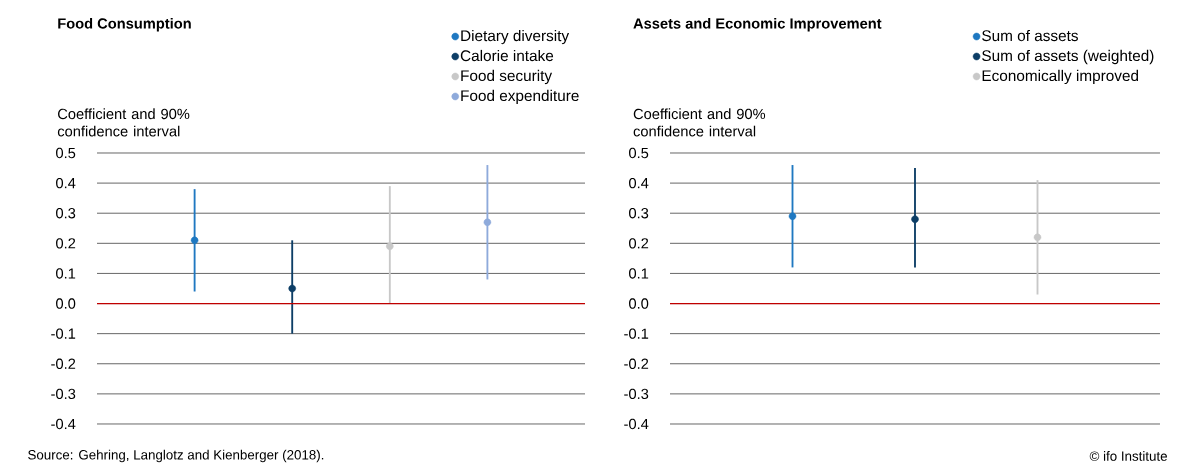 Image resolution: width=1197 pixels, height=467 pixels. What do you see at coordinates (507, 77) in the screenshot?
I see `legend-label: Food security` at bounding box center [507, 77].